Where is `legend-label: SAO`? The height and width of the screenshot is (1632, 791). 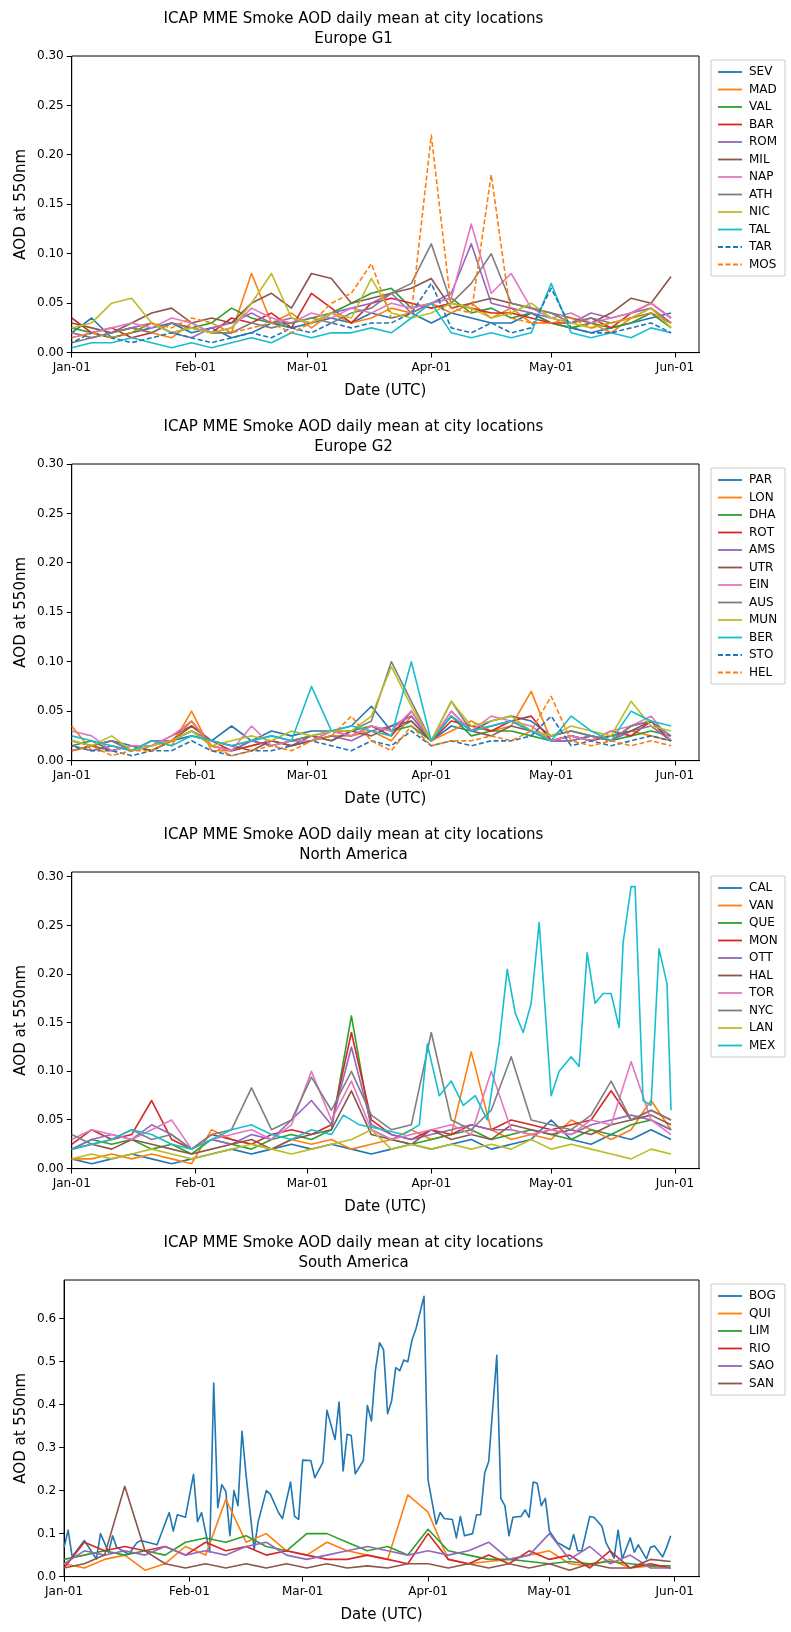 legend-label: SAO is located at coordinates (762, 1365).